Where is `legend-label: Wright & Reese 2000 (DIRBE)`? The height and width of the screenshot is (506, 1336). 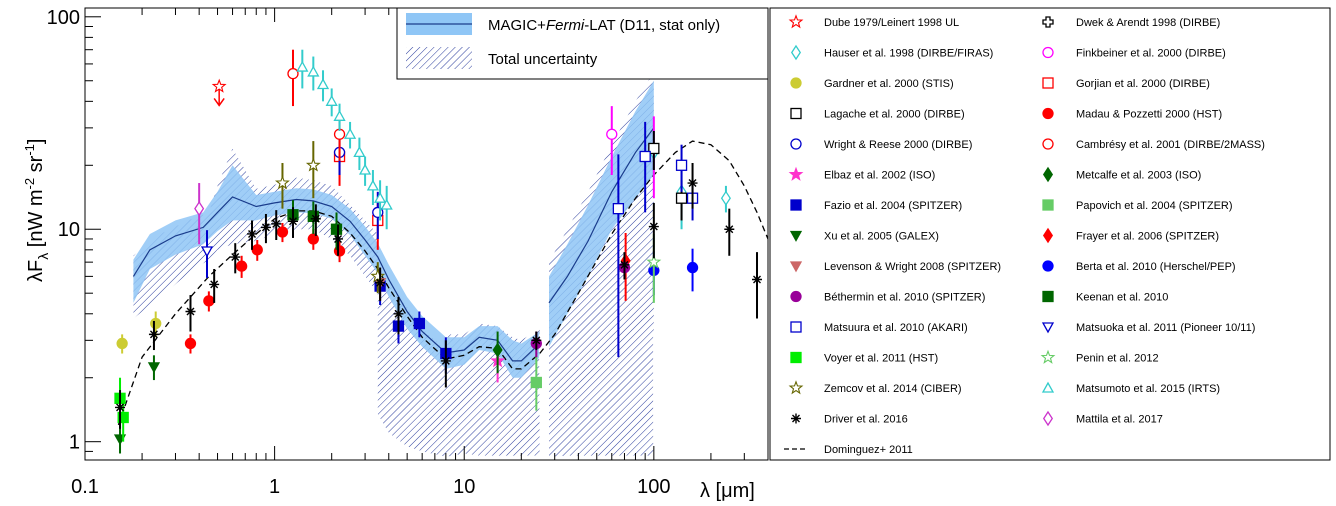
legend-label: Wright & Reese 2000 (DIRBE) is located at coordinates (898, 145).